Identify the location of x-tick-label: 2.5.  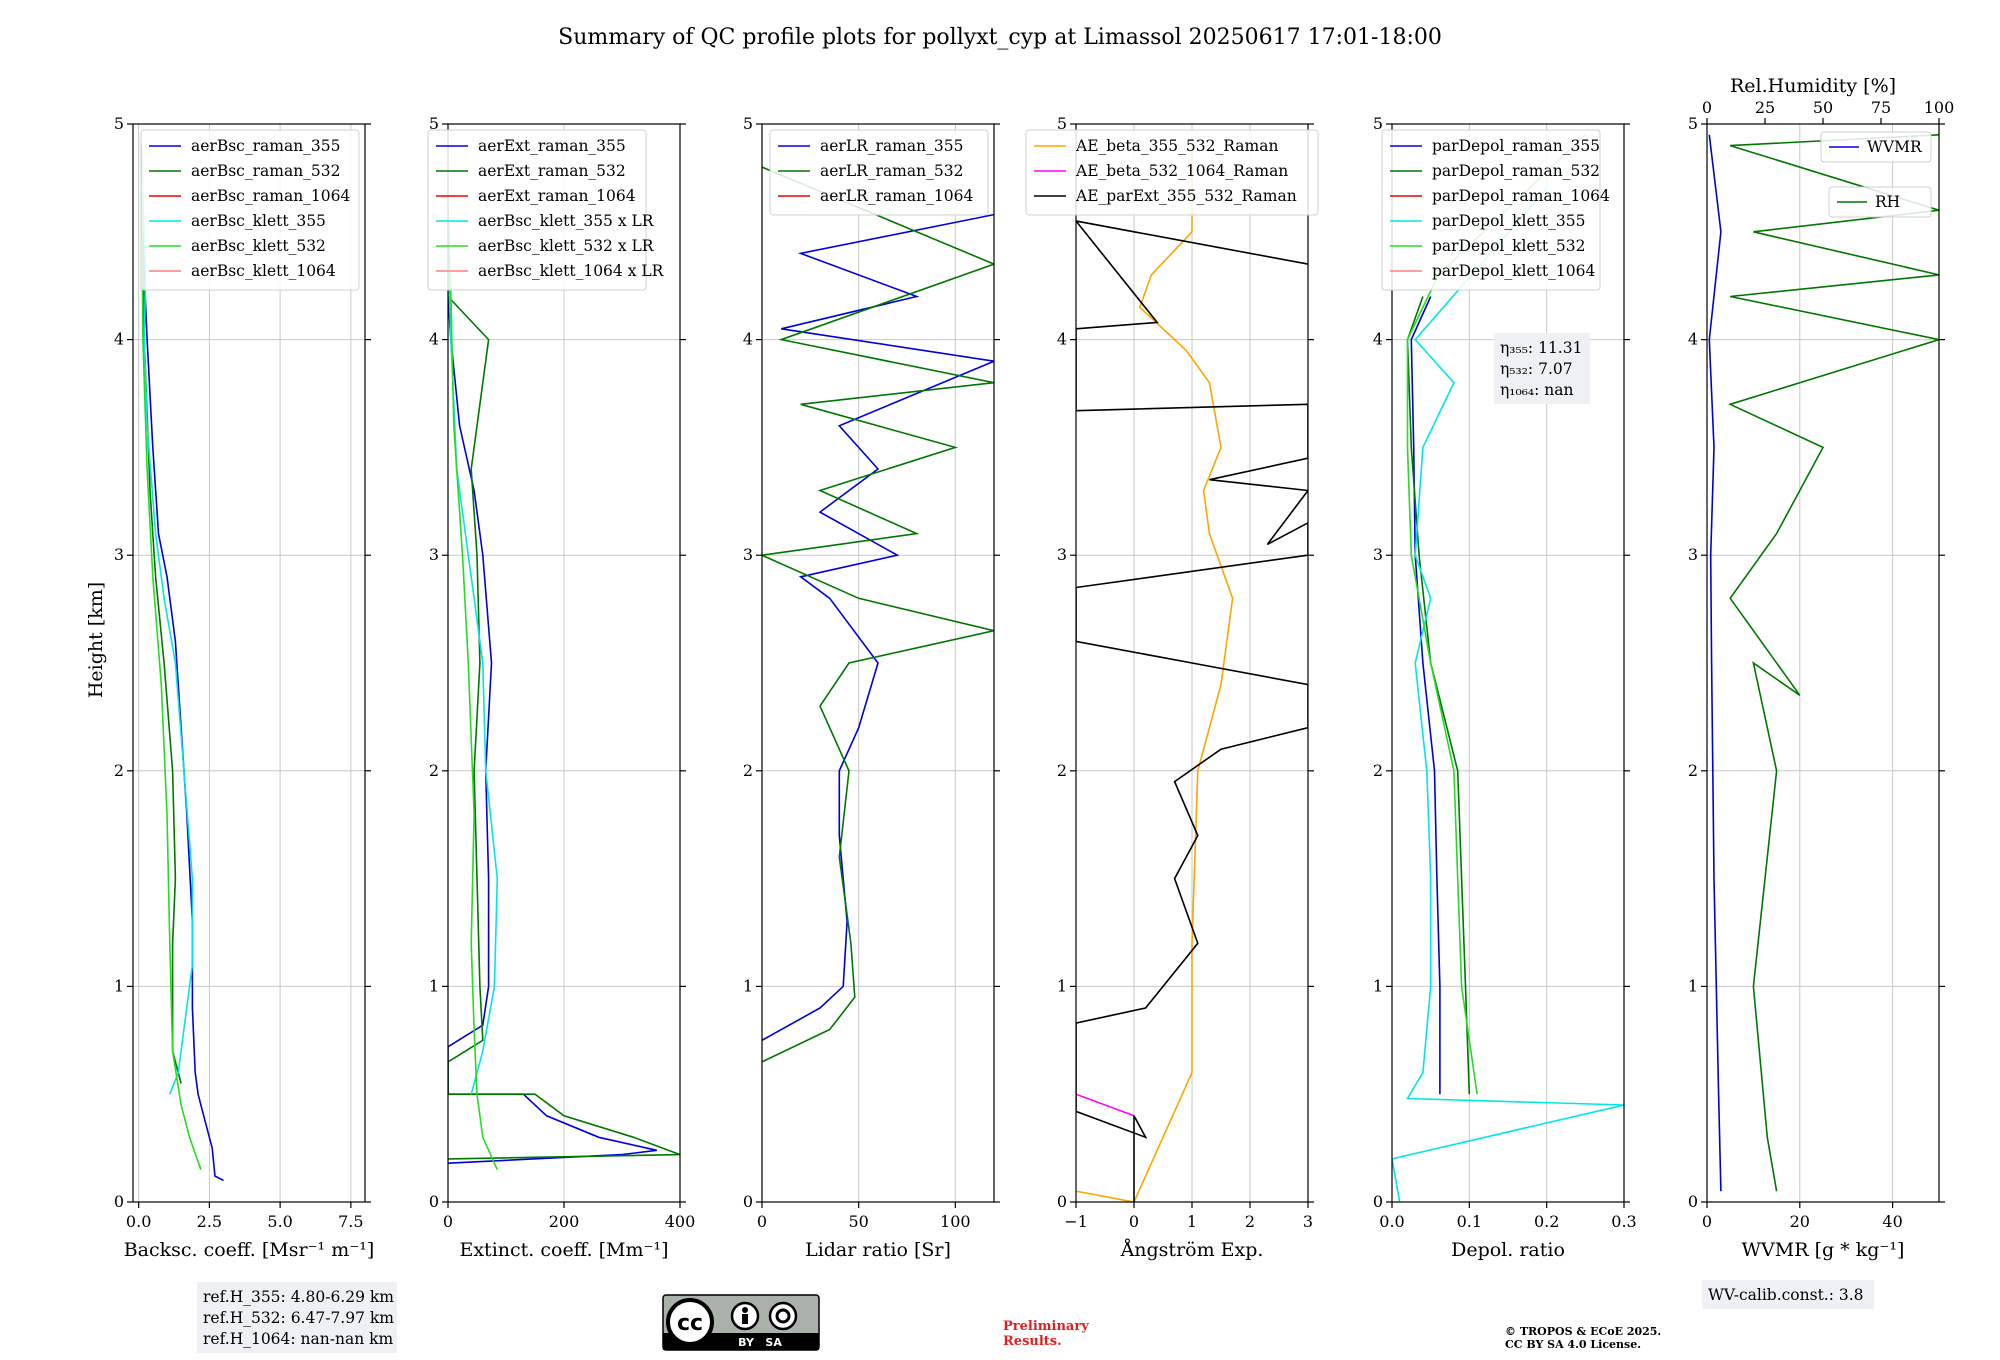
(209, 1221).